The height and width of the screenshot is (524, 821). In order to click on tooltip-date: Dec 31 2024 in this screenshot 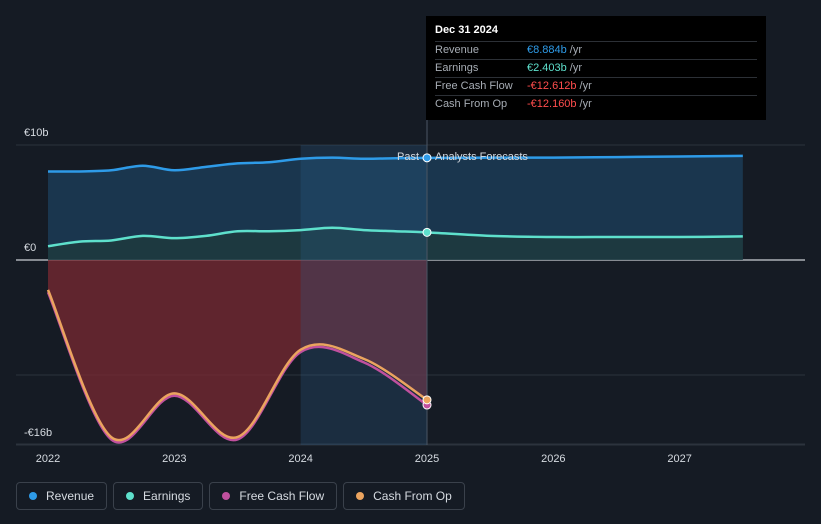, I will do `click(466, 30)`.